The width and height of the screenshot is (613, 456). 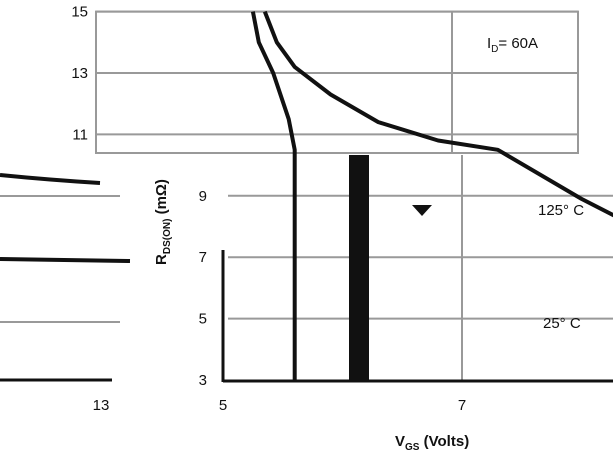 What do you see at coordinates (422, 210) in the screenshot?
I see `triangle-marker` at bounding box center [422, 210].